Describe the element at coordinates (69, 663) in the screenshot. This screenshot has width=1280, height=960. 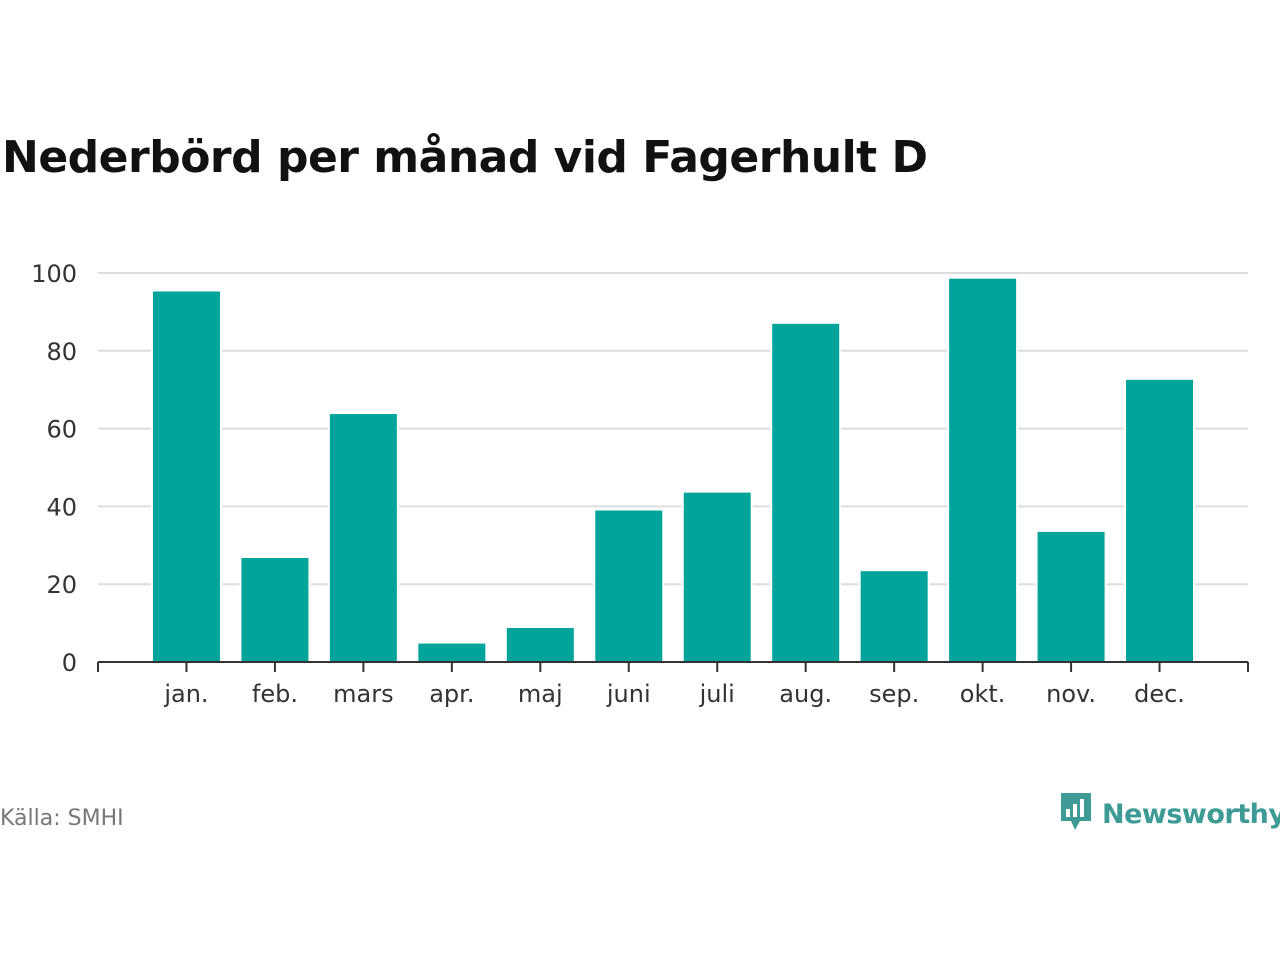
I see `y-tick-label: 0` at that location.